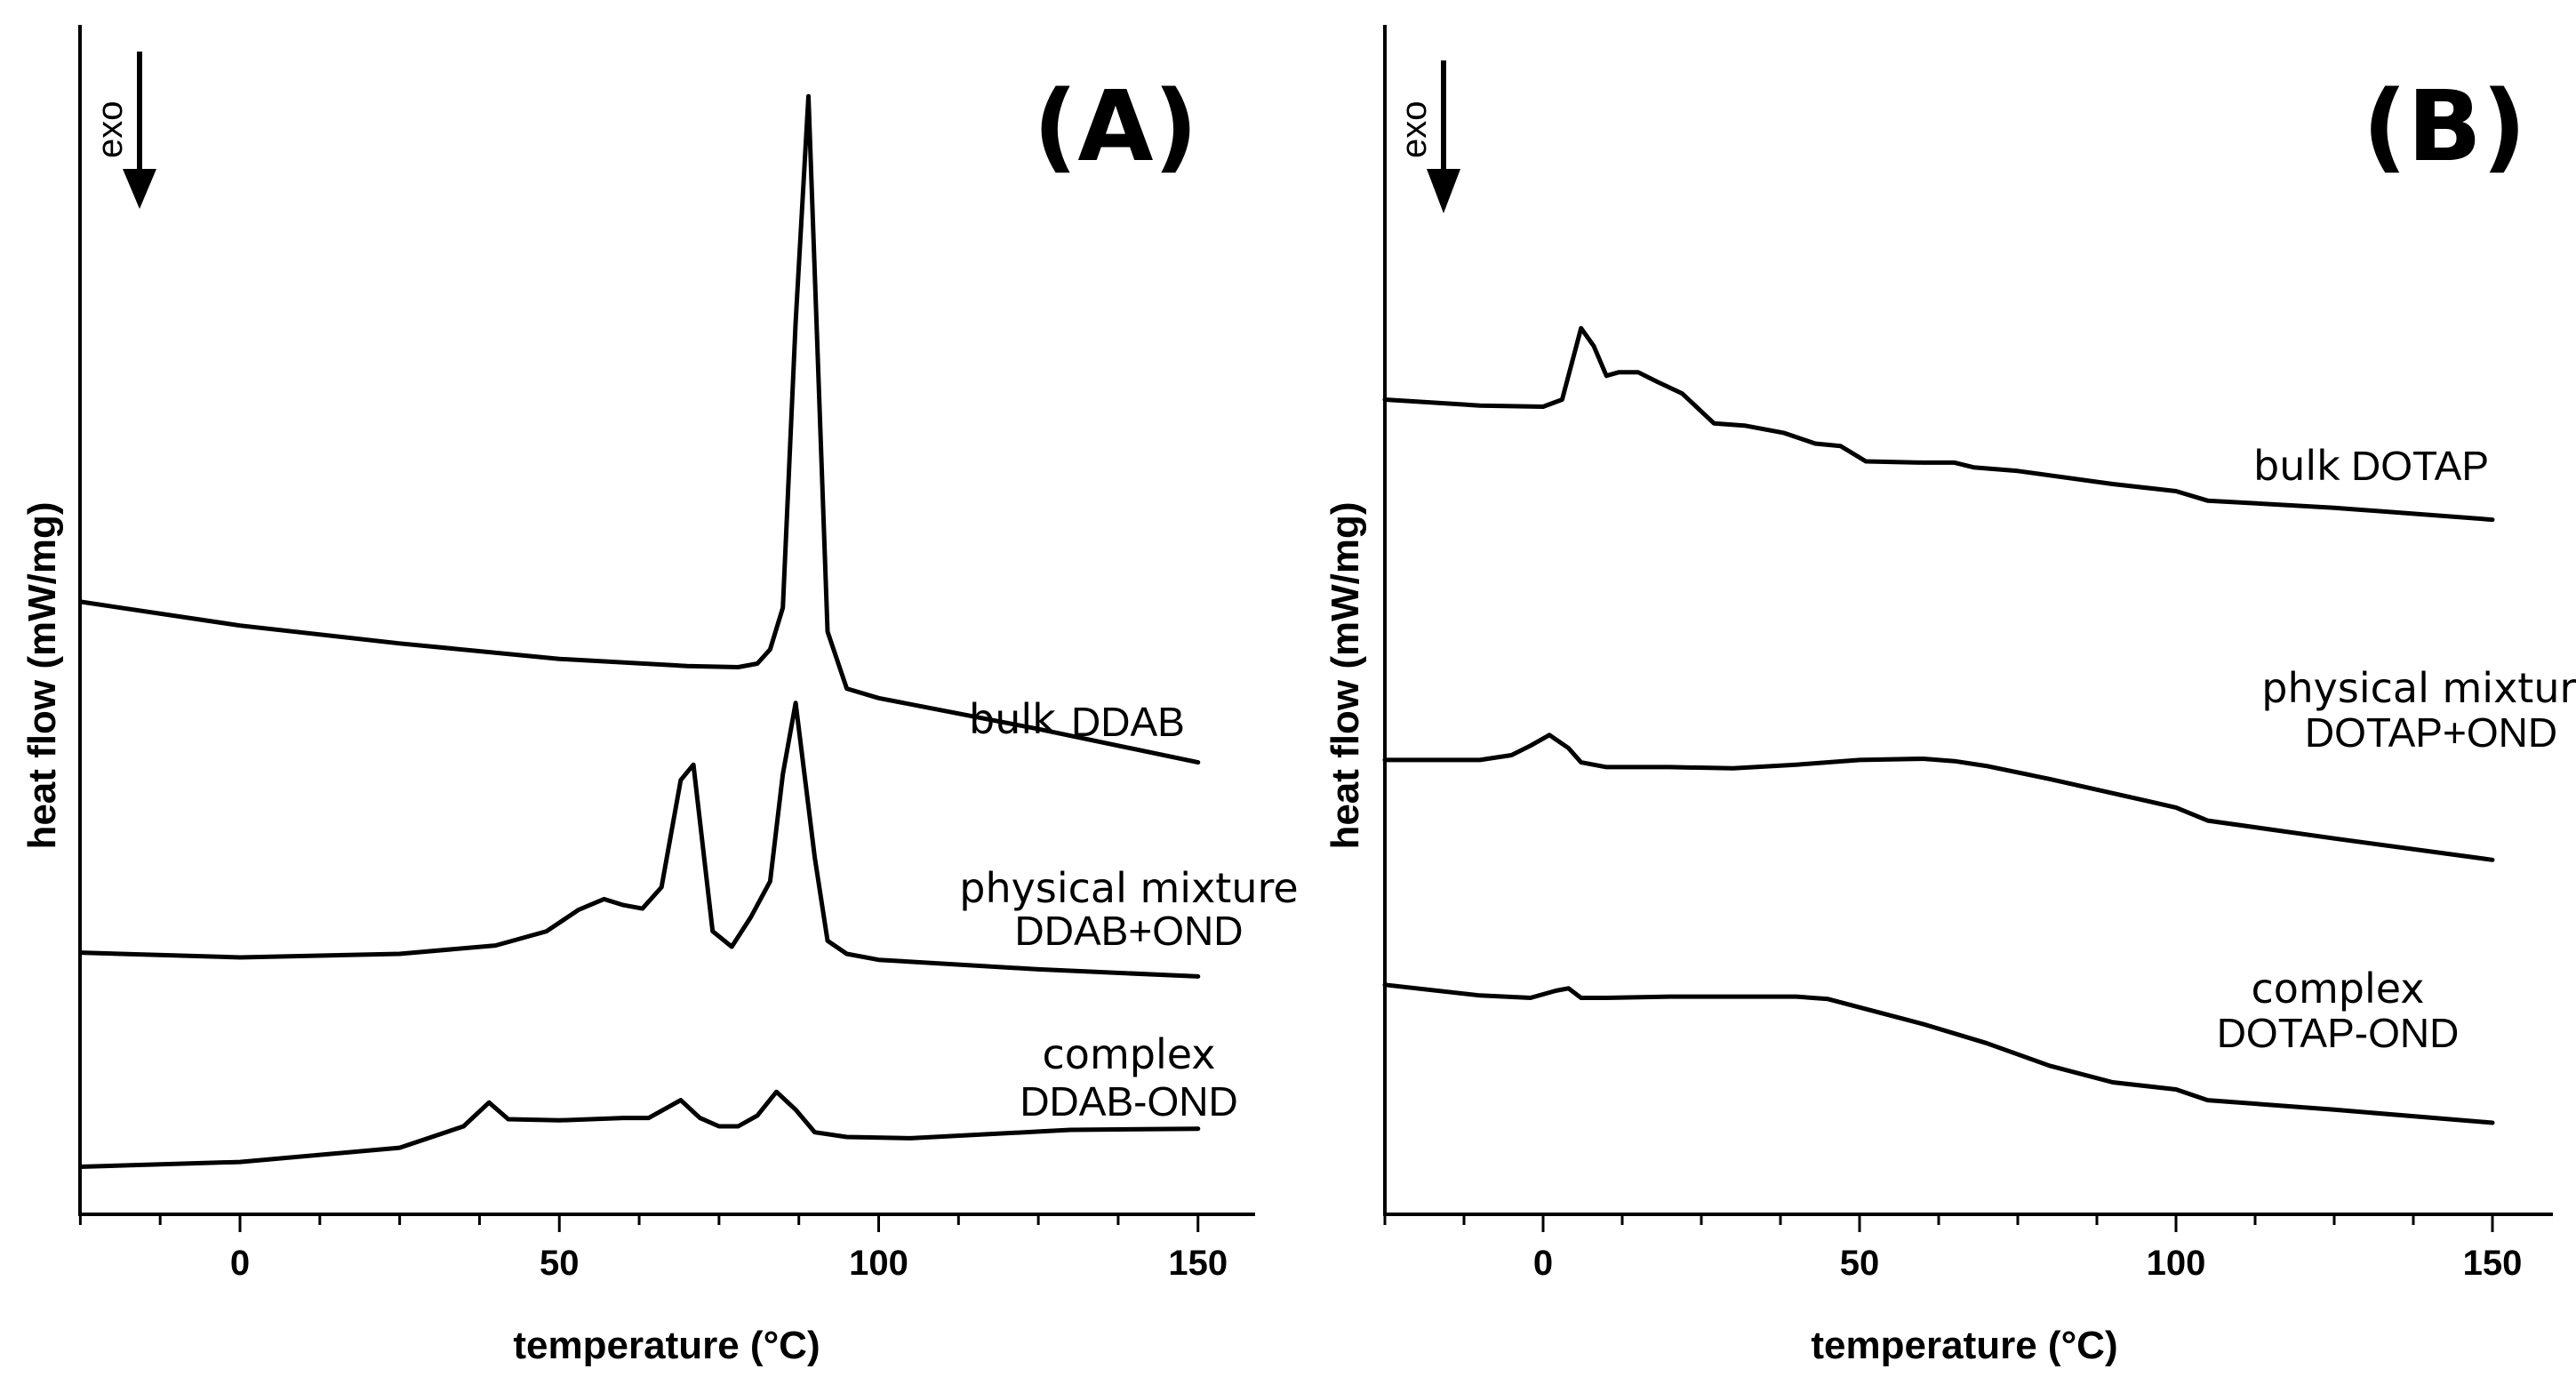 The width and height of the screenshot is (2576, 1385). What do you see at coordinates (2420, 466) in the screenshot?
I see `panel-b-label-bulk-dotap-part2: DOTAP` at bounding box center [2420, 466].